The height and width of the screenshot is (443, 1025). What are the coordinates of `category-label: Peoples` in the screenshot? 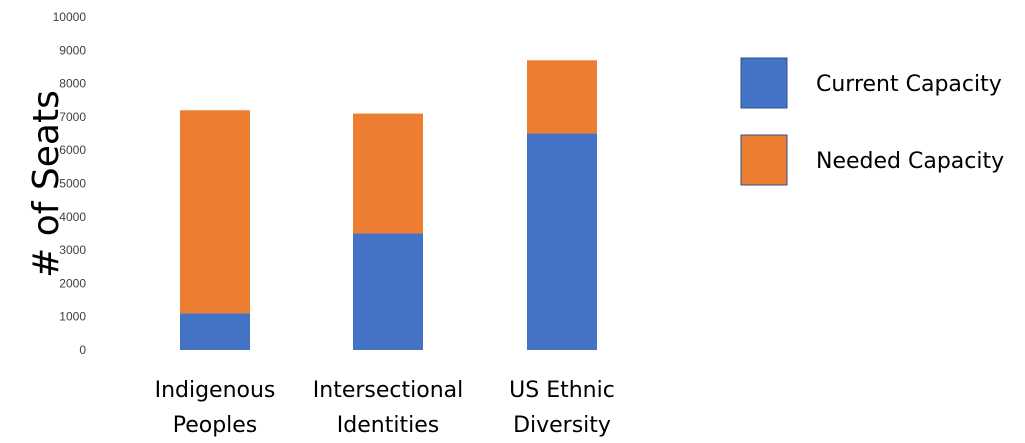 It's located at (215, 425).